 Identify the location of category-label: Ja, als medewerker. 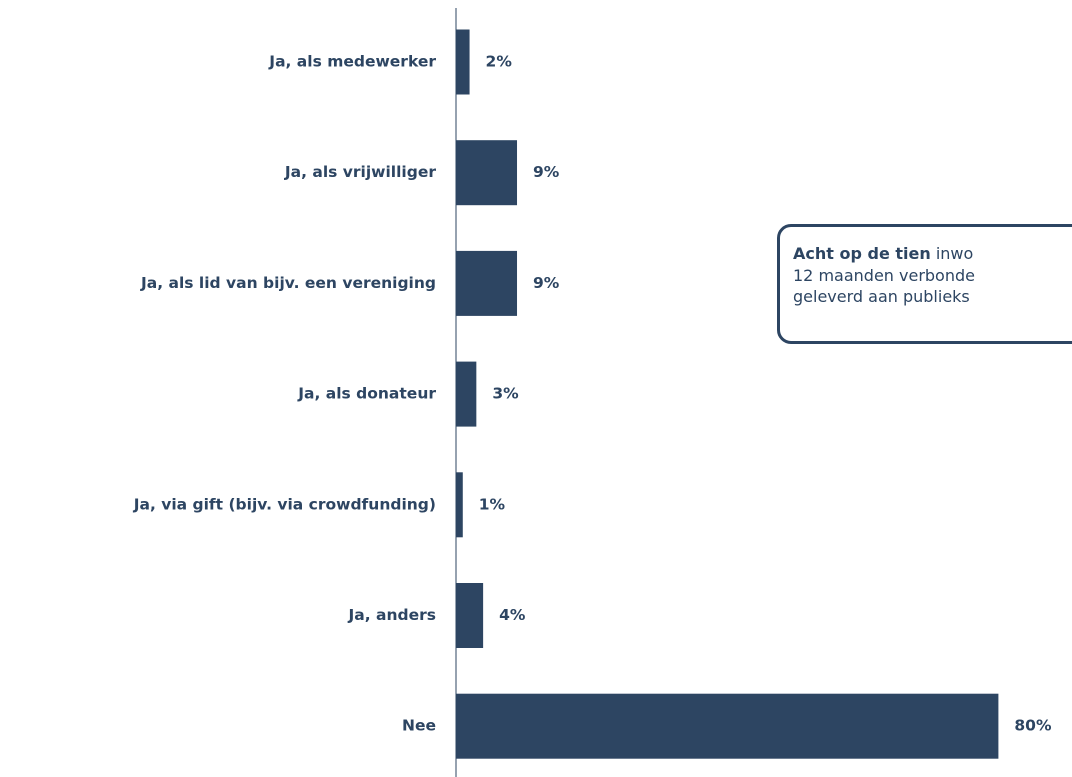
(352, 62).